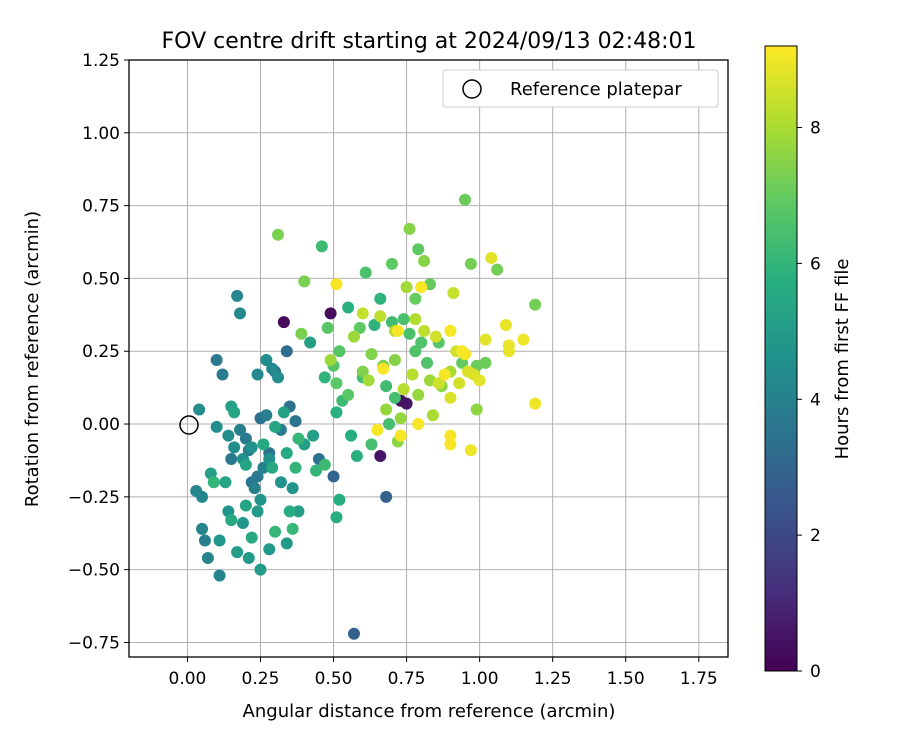 Image resolution: width=900 pixels, height=750 pixels. Describe the element at coordinates (189, 425) in the screenshot. I see `reference-marker` at that location.